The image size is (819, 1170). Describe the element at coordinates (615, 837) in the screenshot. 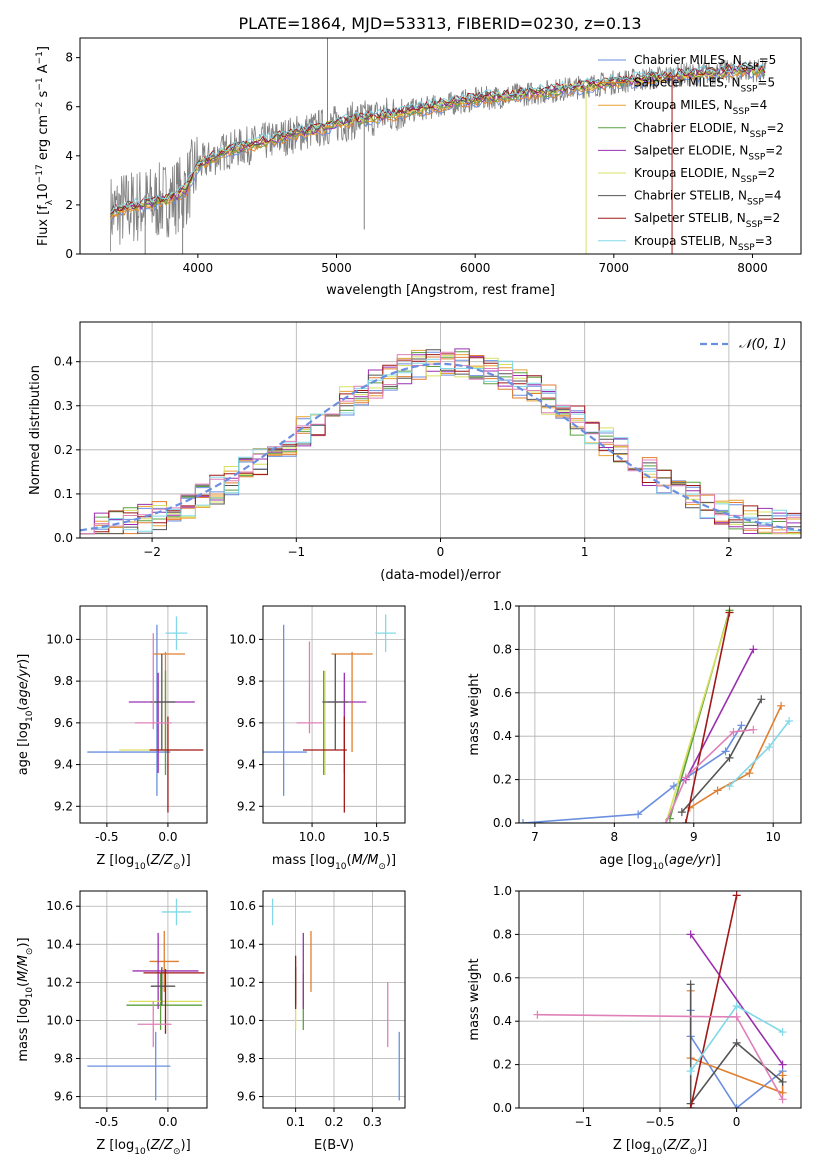

I see `x-tick-label: 8` at that location.